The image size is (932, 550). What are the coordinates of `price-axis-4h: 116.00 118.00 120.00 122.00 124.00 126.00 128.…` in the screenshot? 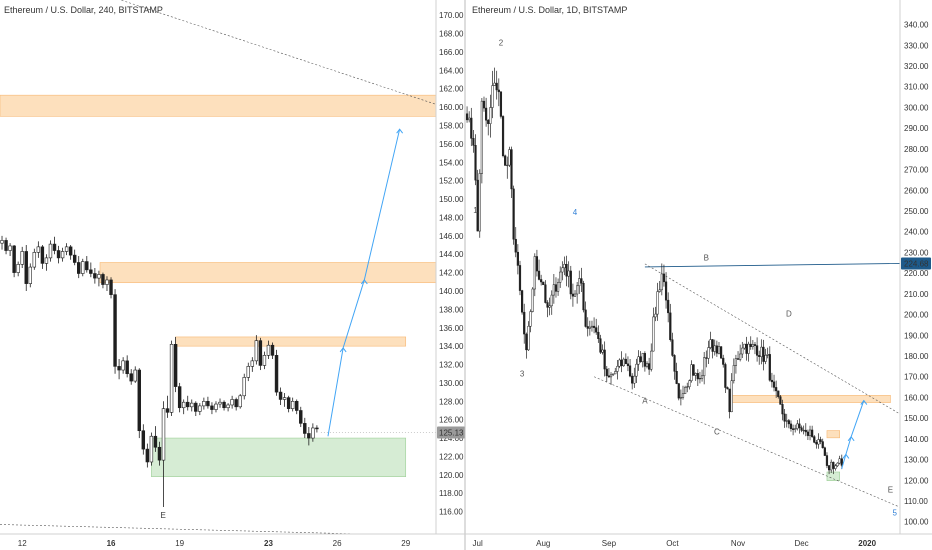 It's located at (451, 263).